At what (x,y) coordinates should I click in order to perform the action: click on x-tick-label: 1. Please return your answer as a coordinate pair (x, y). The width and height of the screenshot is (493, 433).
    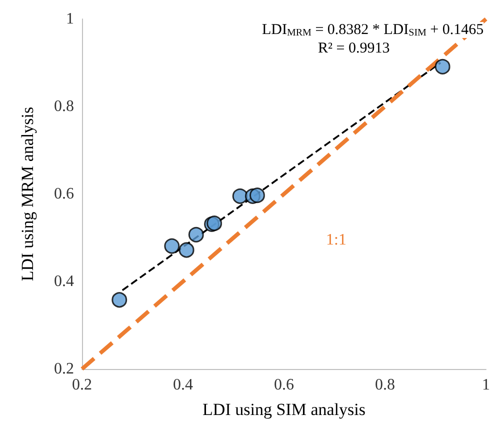
    Looking at the image, I should click on (486, 385).